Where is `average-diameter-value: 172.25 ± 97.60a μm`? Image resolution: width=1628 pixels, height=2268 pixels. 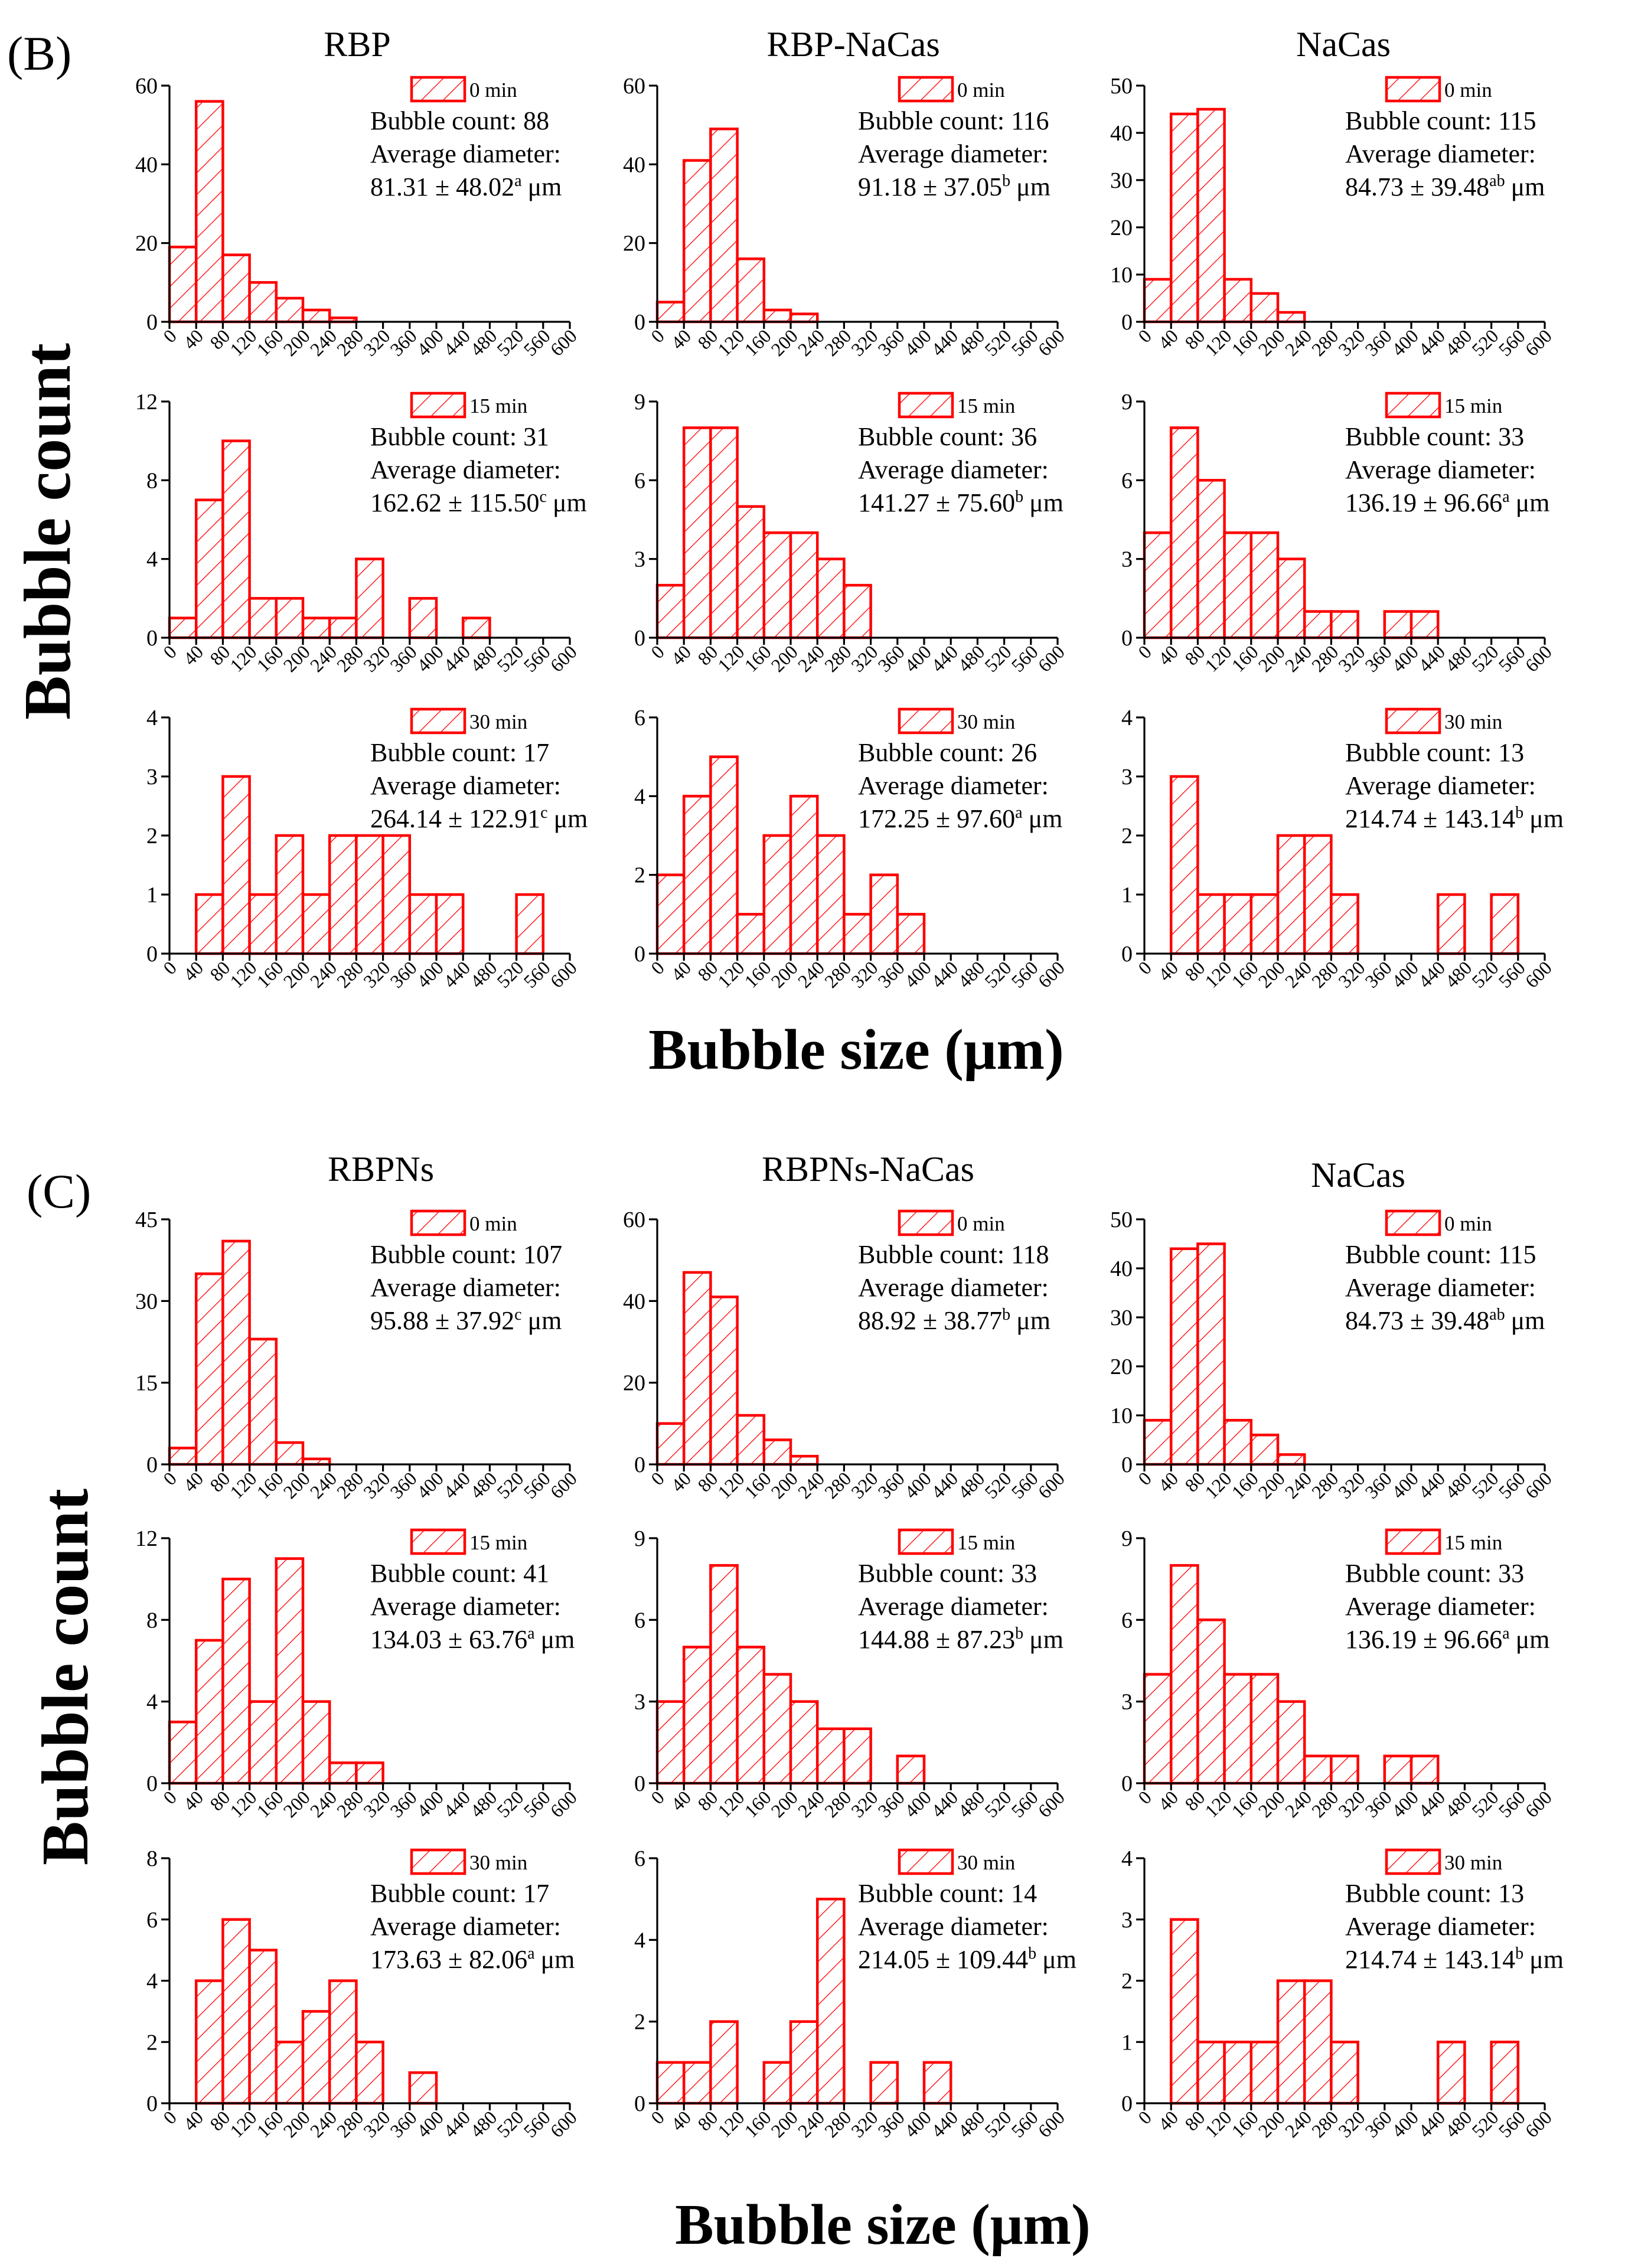 average-diameter-value: 172.25 ± 97.60a μm is located at coordinates (960, 818).